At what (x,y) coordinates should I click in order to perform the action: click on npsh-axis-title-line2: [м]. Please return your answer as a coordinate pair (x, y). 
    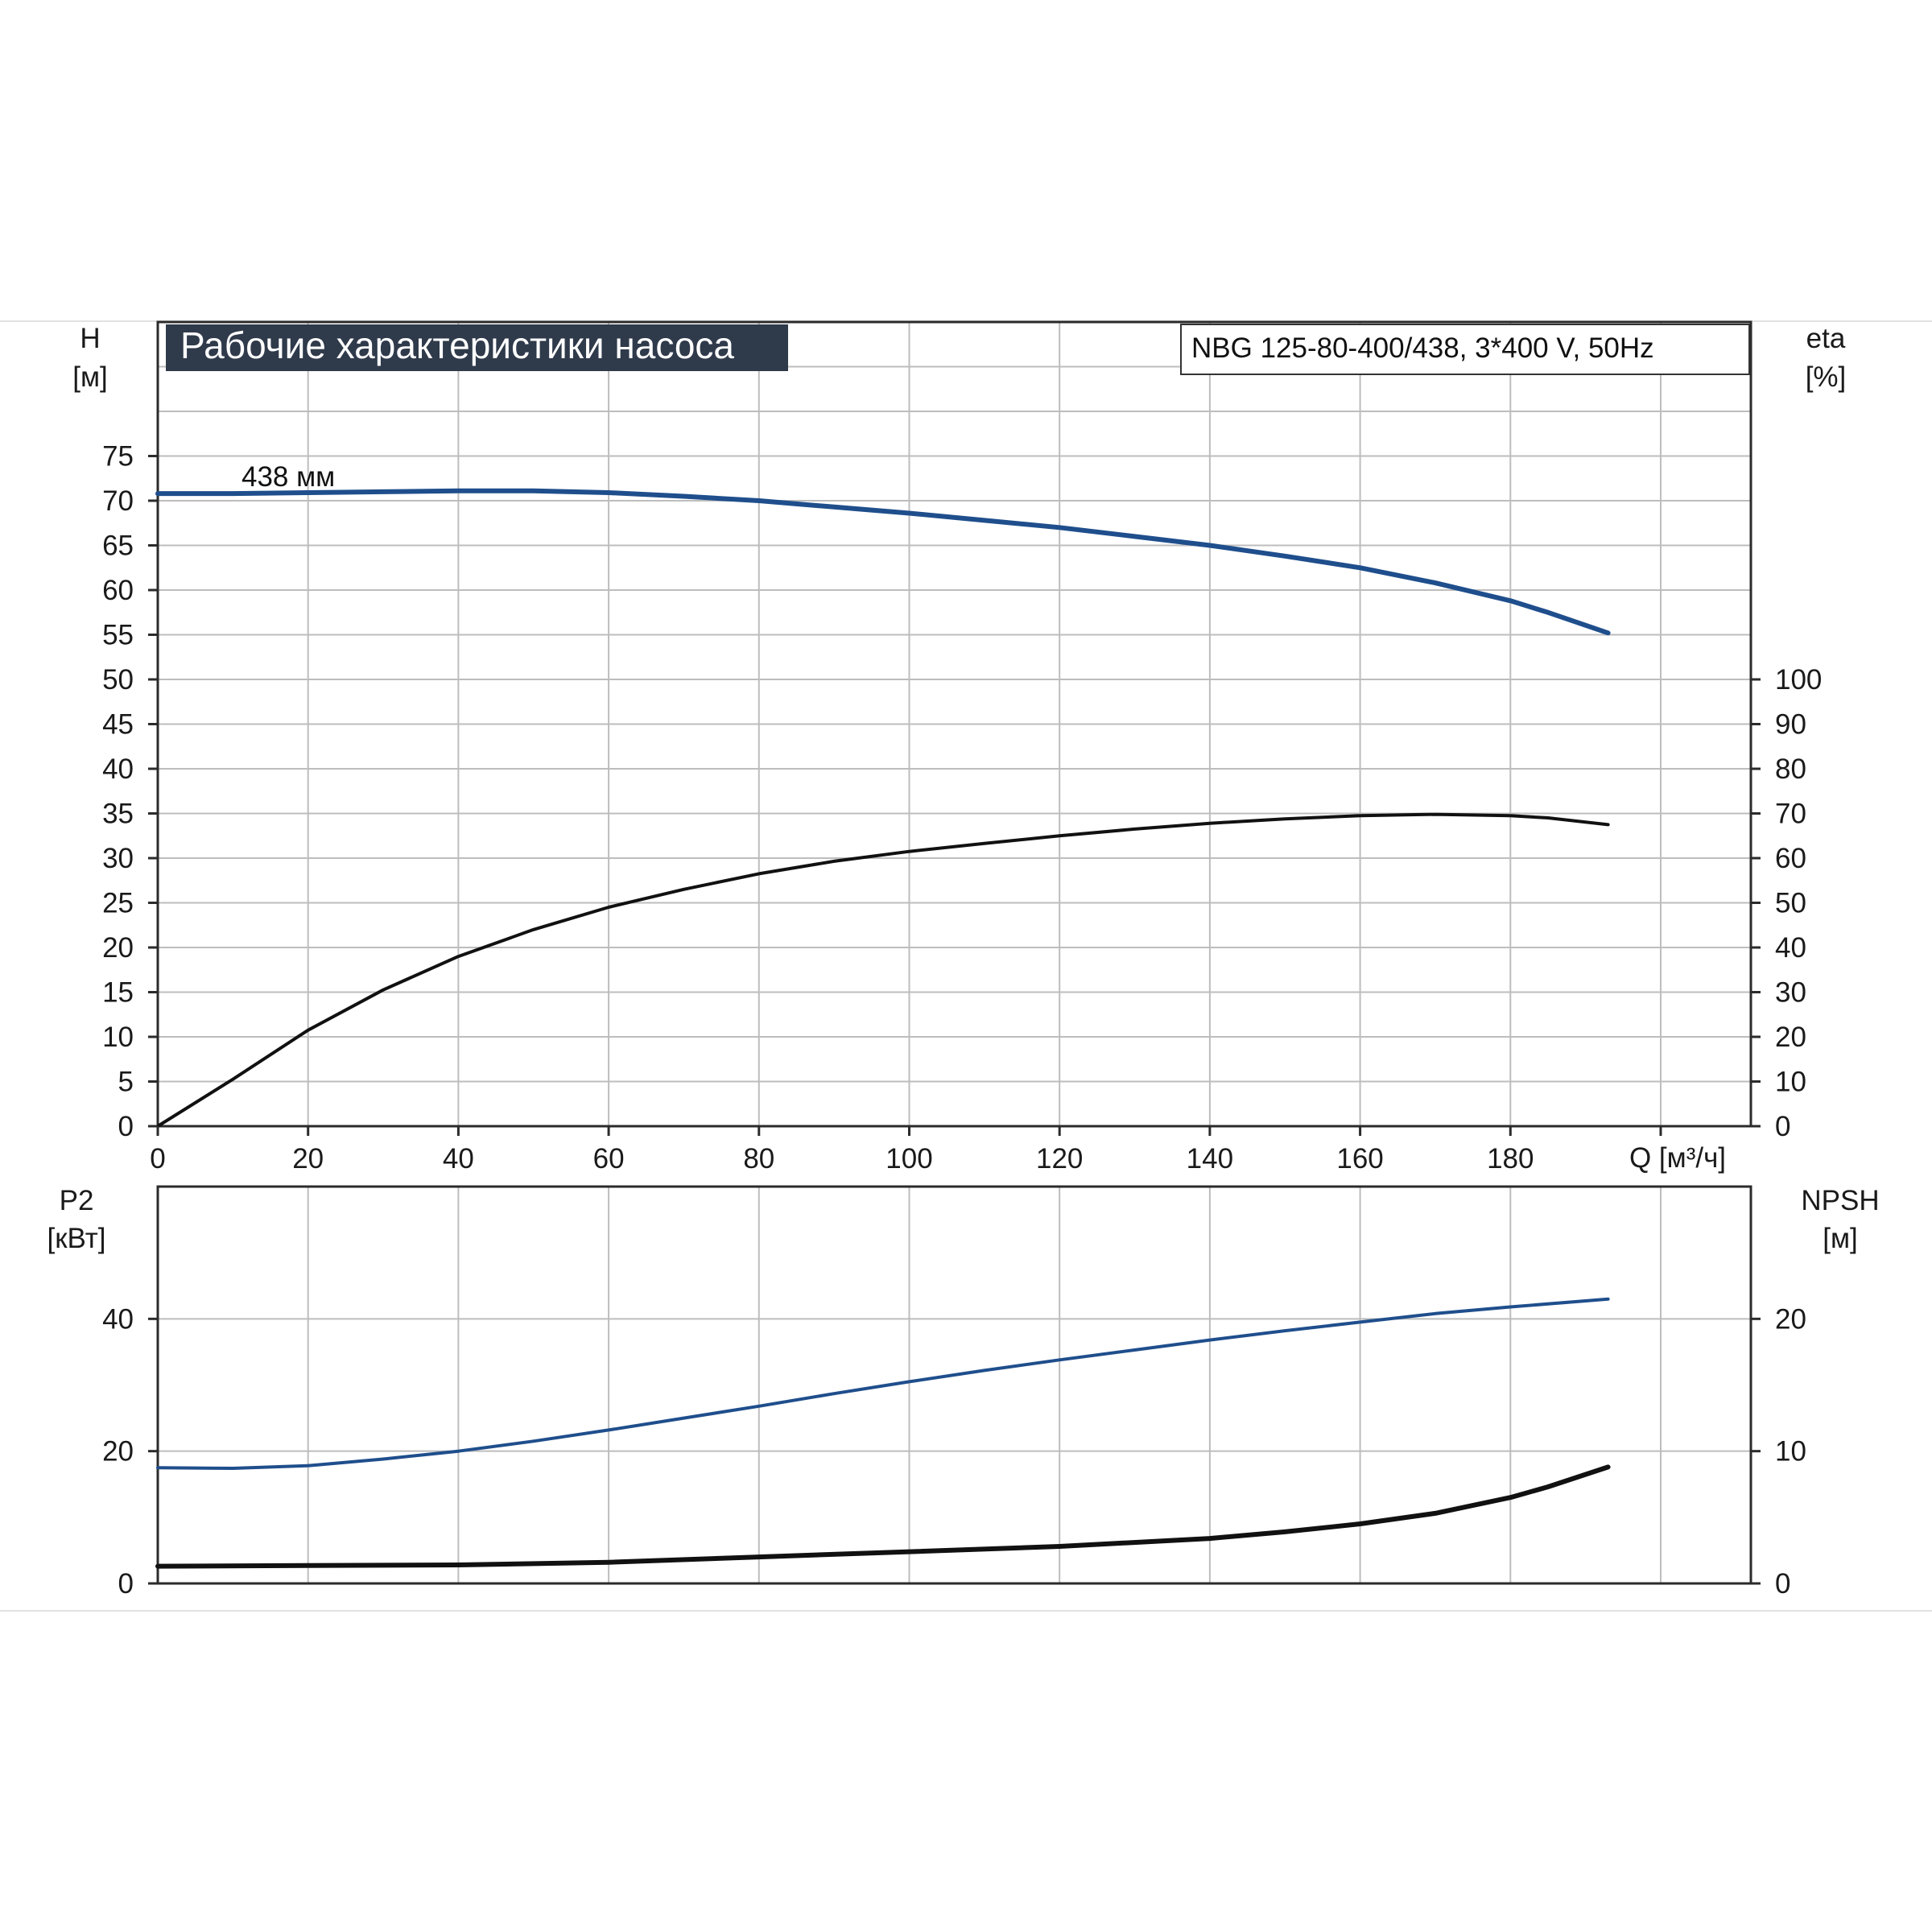
    Looking at the image, I should click on (1840, 1238).